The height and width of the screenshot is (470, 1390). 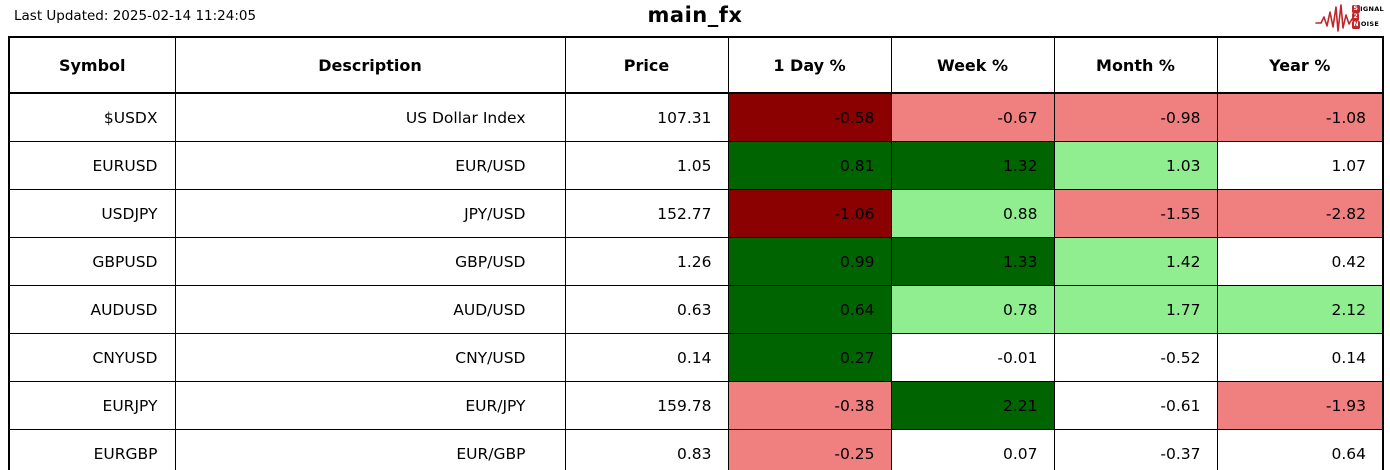 What do you see at coordinates (1135, 309) in the screenshot?
I see `change-cell: 1.77` at bounding box center [1135, 309].